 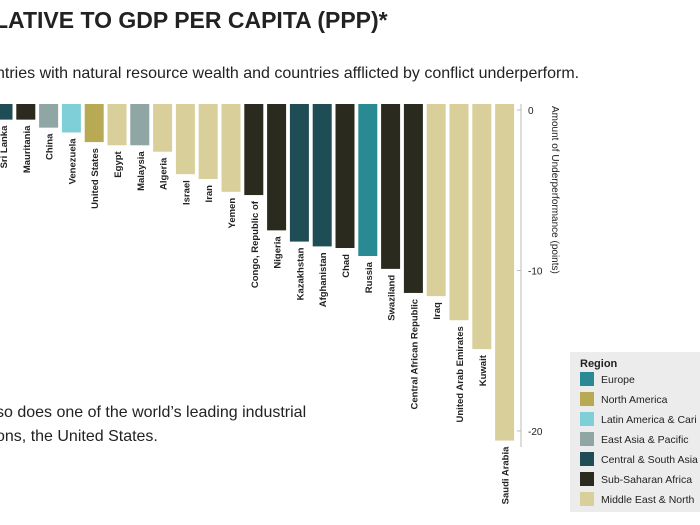 What do you see at coordinates (649, 420) in the screenshot?
I see `legend-label: Latin America & Cari` at bounding box center [649, 420].